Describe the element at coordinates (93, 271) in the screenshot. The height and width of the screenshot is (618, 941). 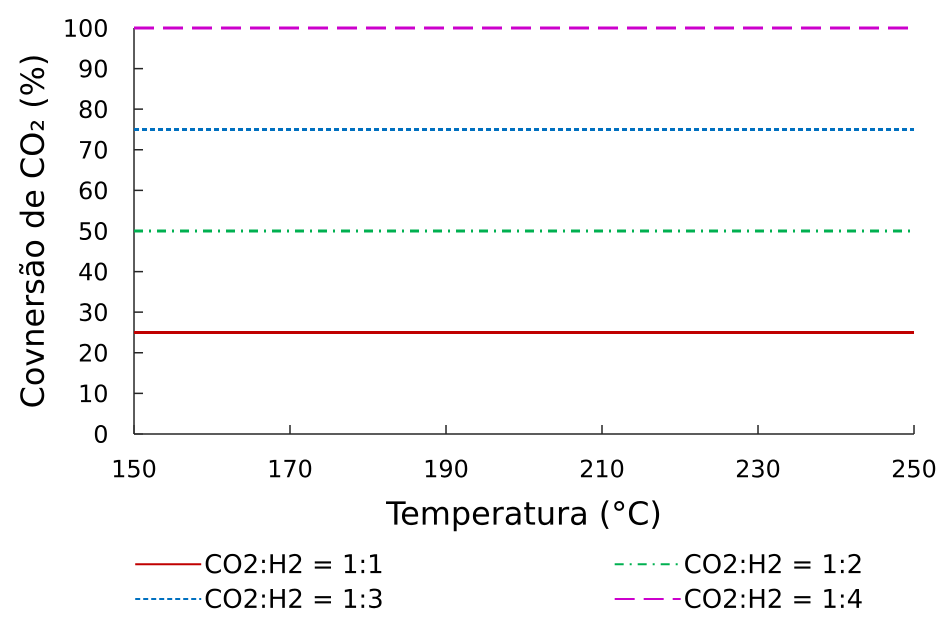
I see `y-tick-label: 40` at that location.